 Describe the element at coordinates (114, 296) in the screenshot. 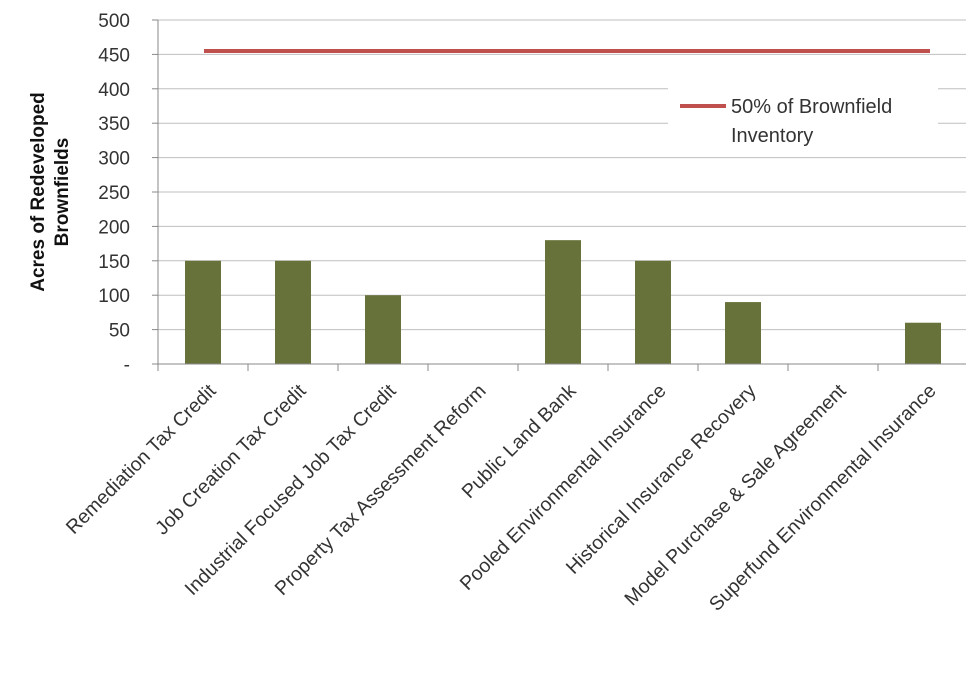

I see `y-tick-label: 100` at that location.